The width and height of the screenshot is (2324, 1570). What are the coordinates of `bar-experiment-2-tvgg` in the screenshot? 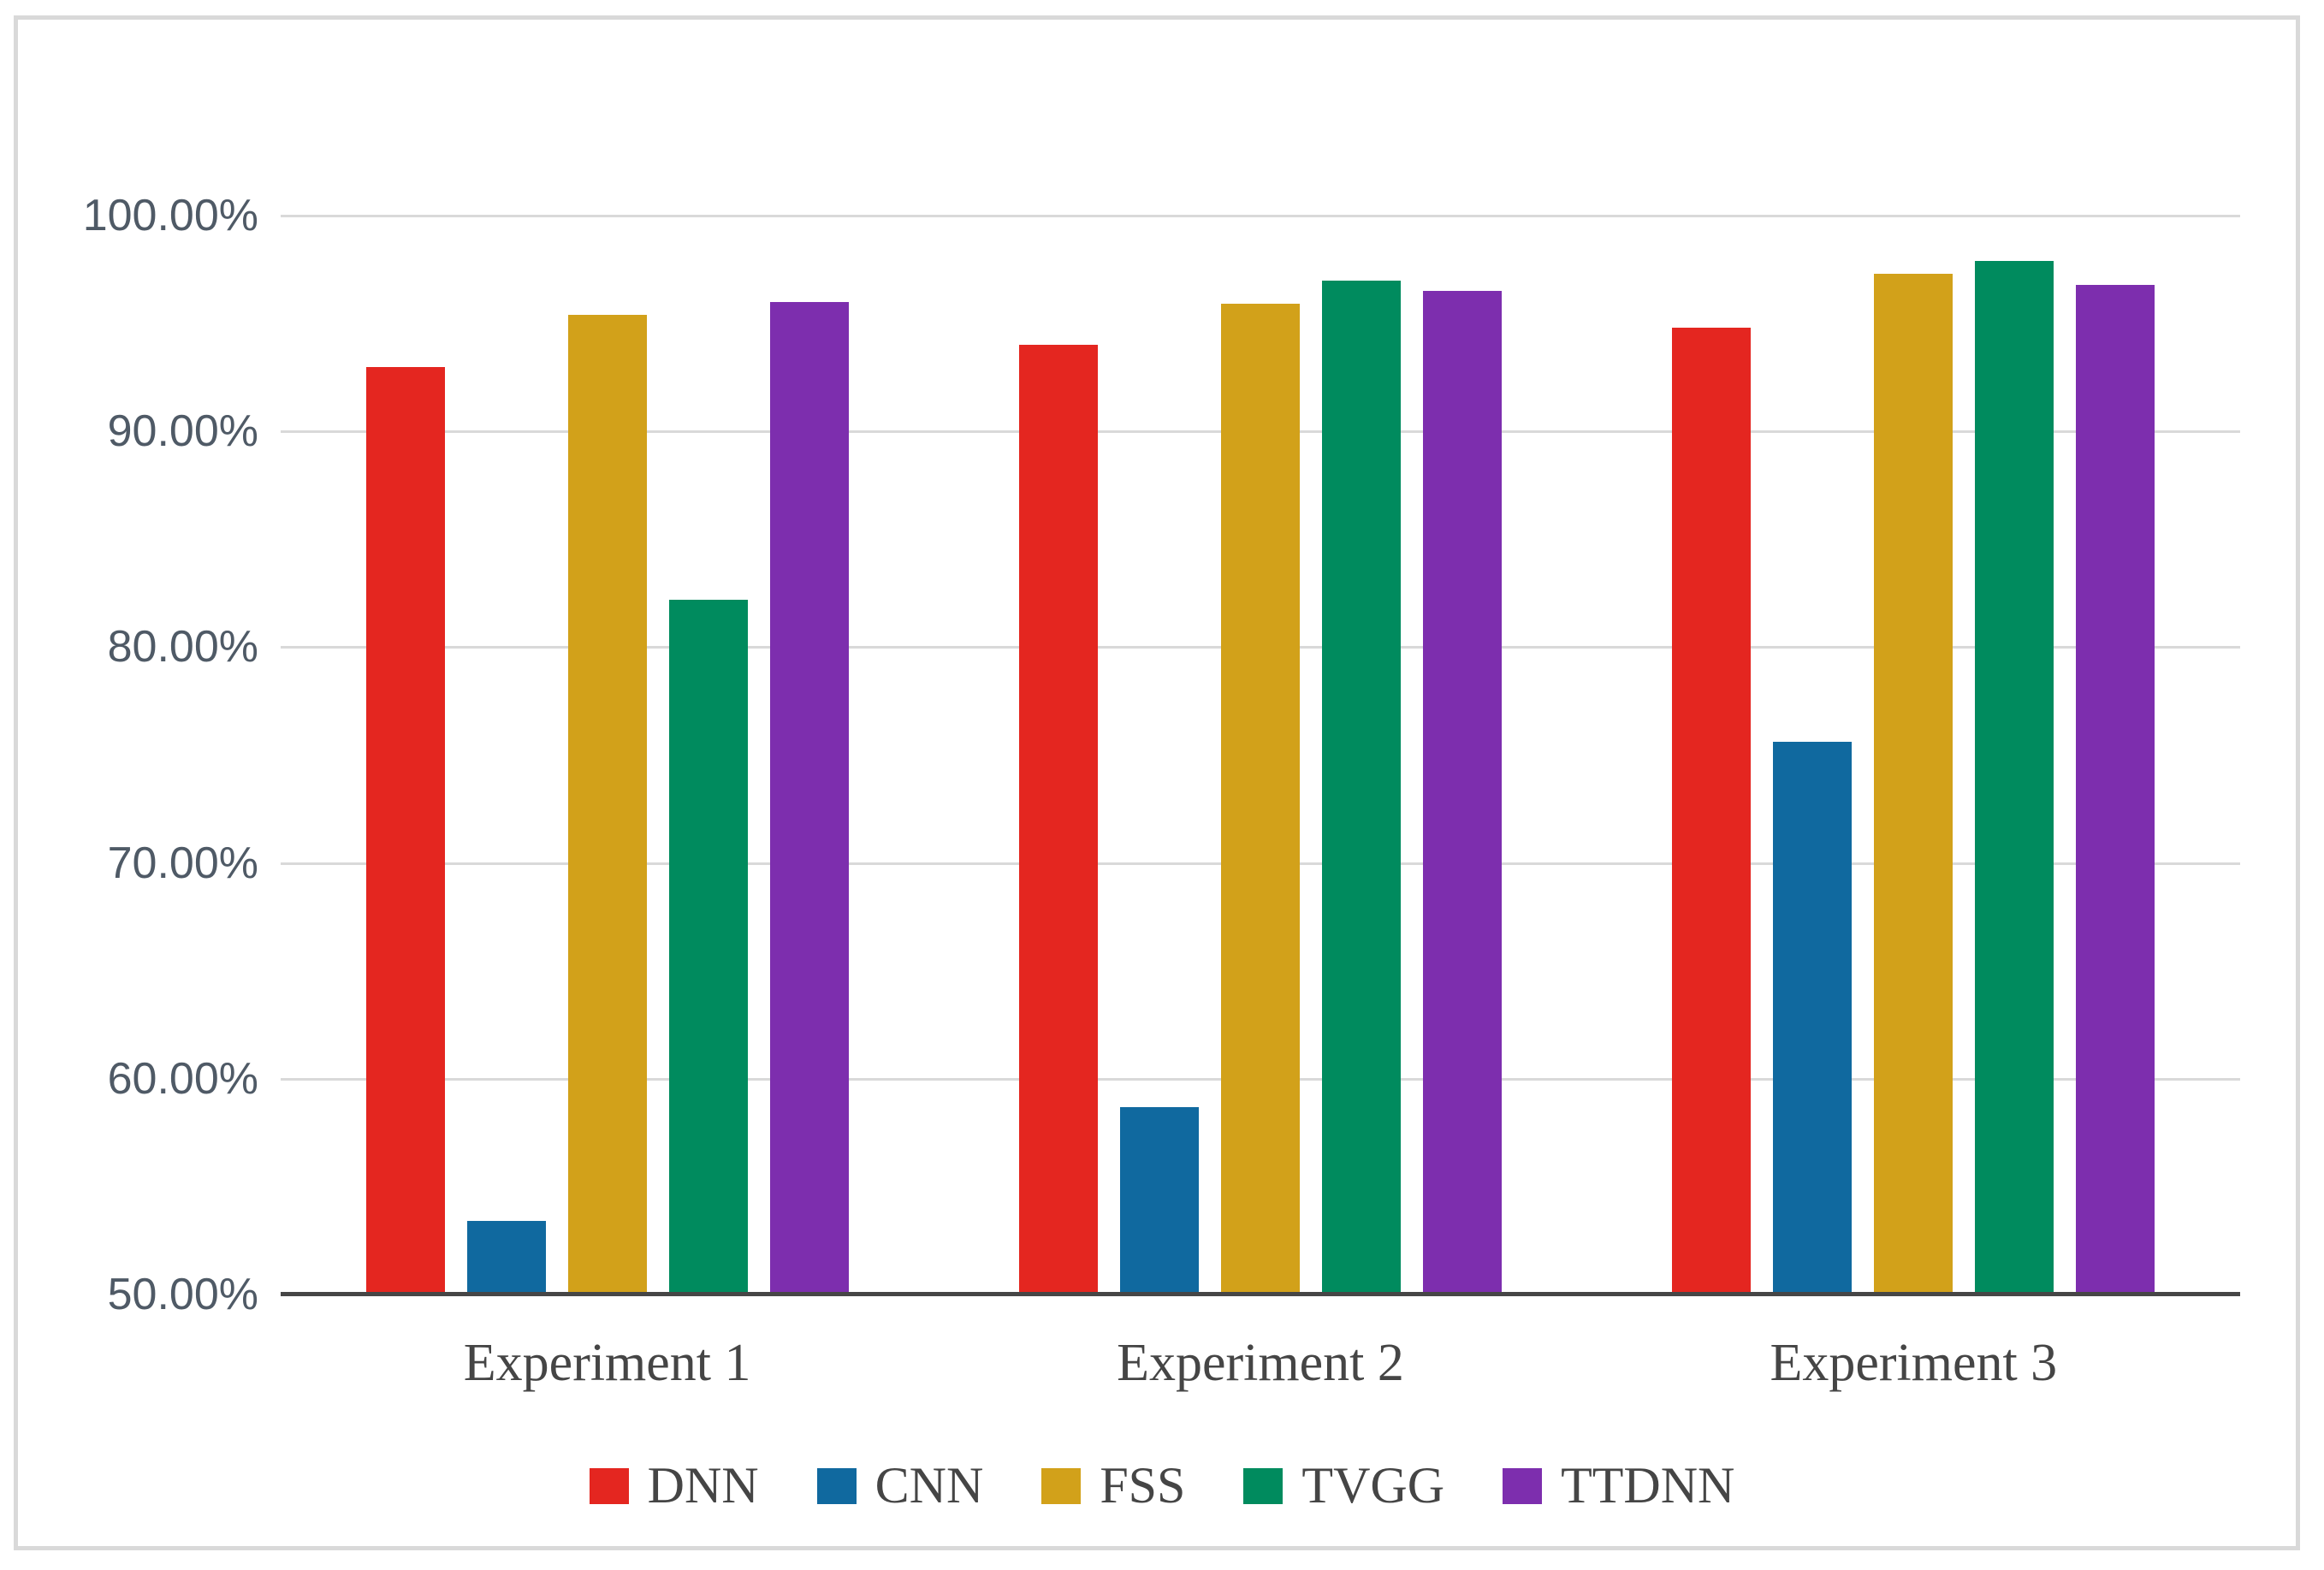 It's located at (1361, 787).